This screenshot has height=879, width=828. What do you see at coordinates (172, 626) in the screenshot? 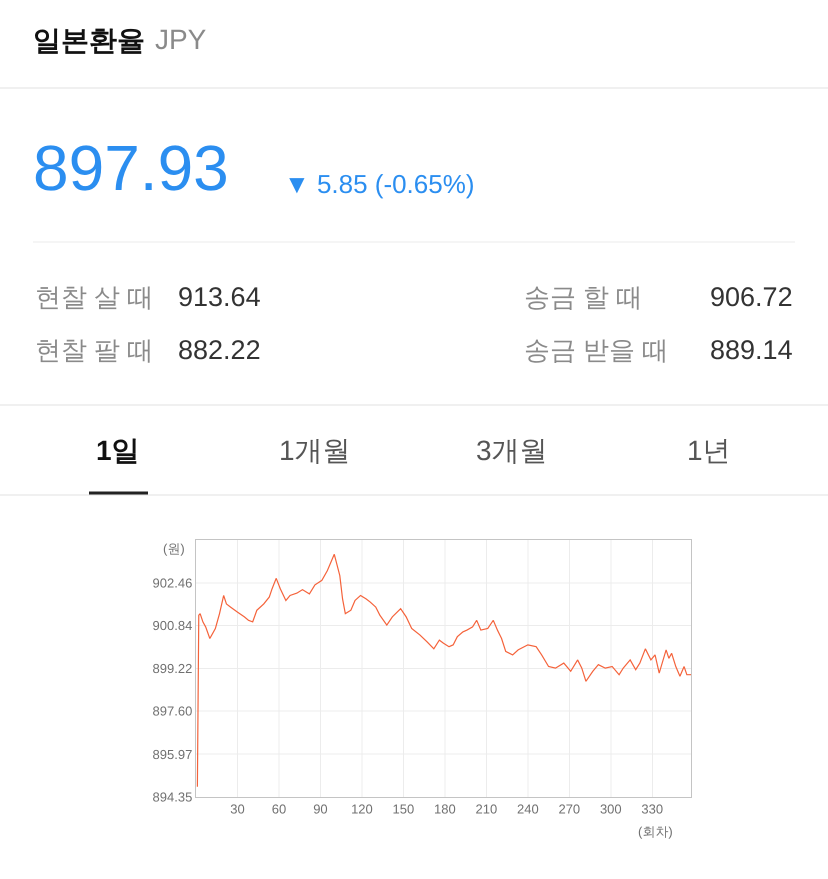
I see `y-tick-label: 900.84` at bounding box center [172, 626].